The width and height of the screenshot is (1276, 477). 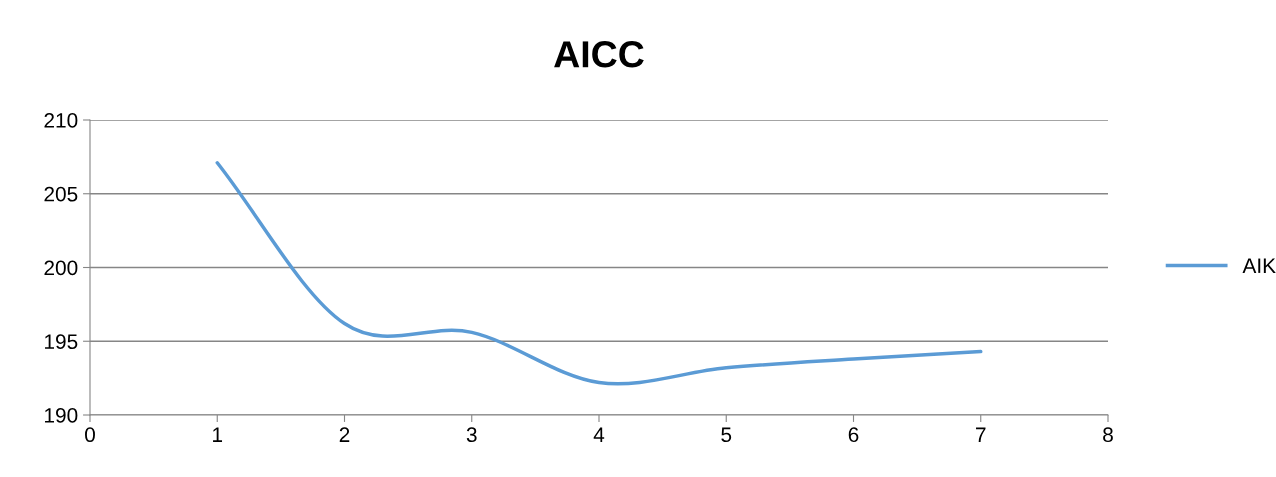 I want to click on y-tick-label: 195, so click(x=61, y=341).